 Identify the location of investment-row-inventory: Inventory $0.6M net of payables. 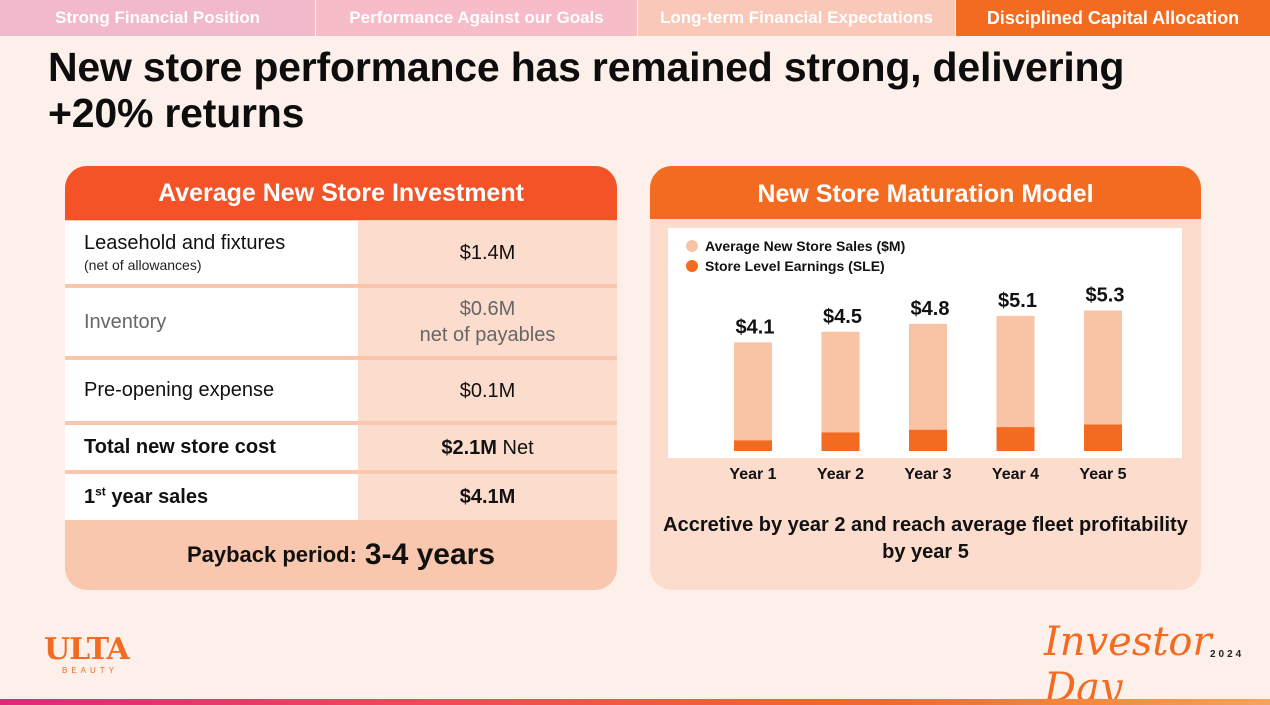
(341, 322).